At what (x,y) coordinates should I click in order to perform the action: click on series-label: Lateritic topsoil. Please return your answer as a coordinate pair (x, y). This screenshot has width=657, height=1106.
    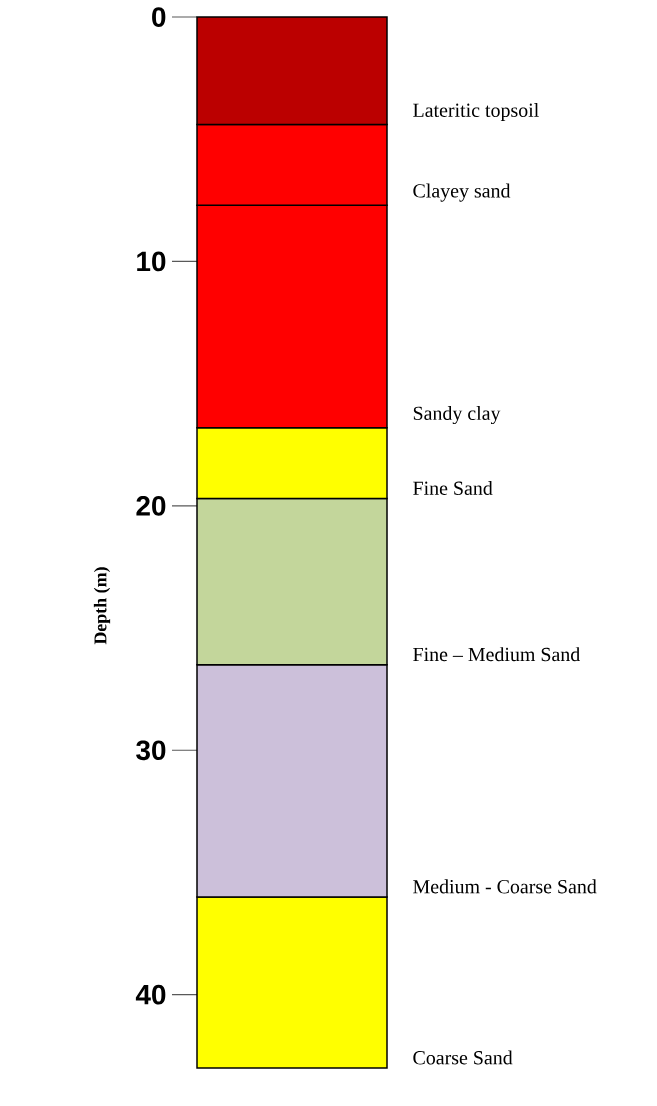
    Looking at the image, I should click on (476, 112).